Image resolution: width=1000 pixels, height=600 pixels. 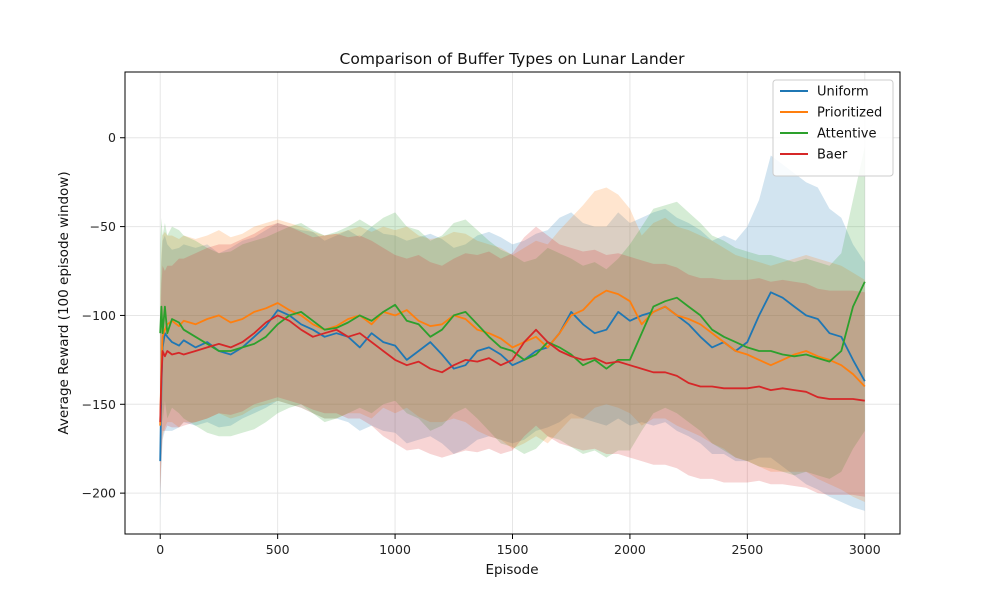 I want to click on y-tick-label: −100, so click(x=99, y=315).